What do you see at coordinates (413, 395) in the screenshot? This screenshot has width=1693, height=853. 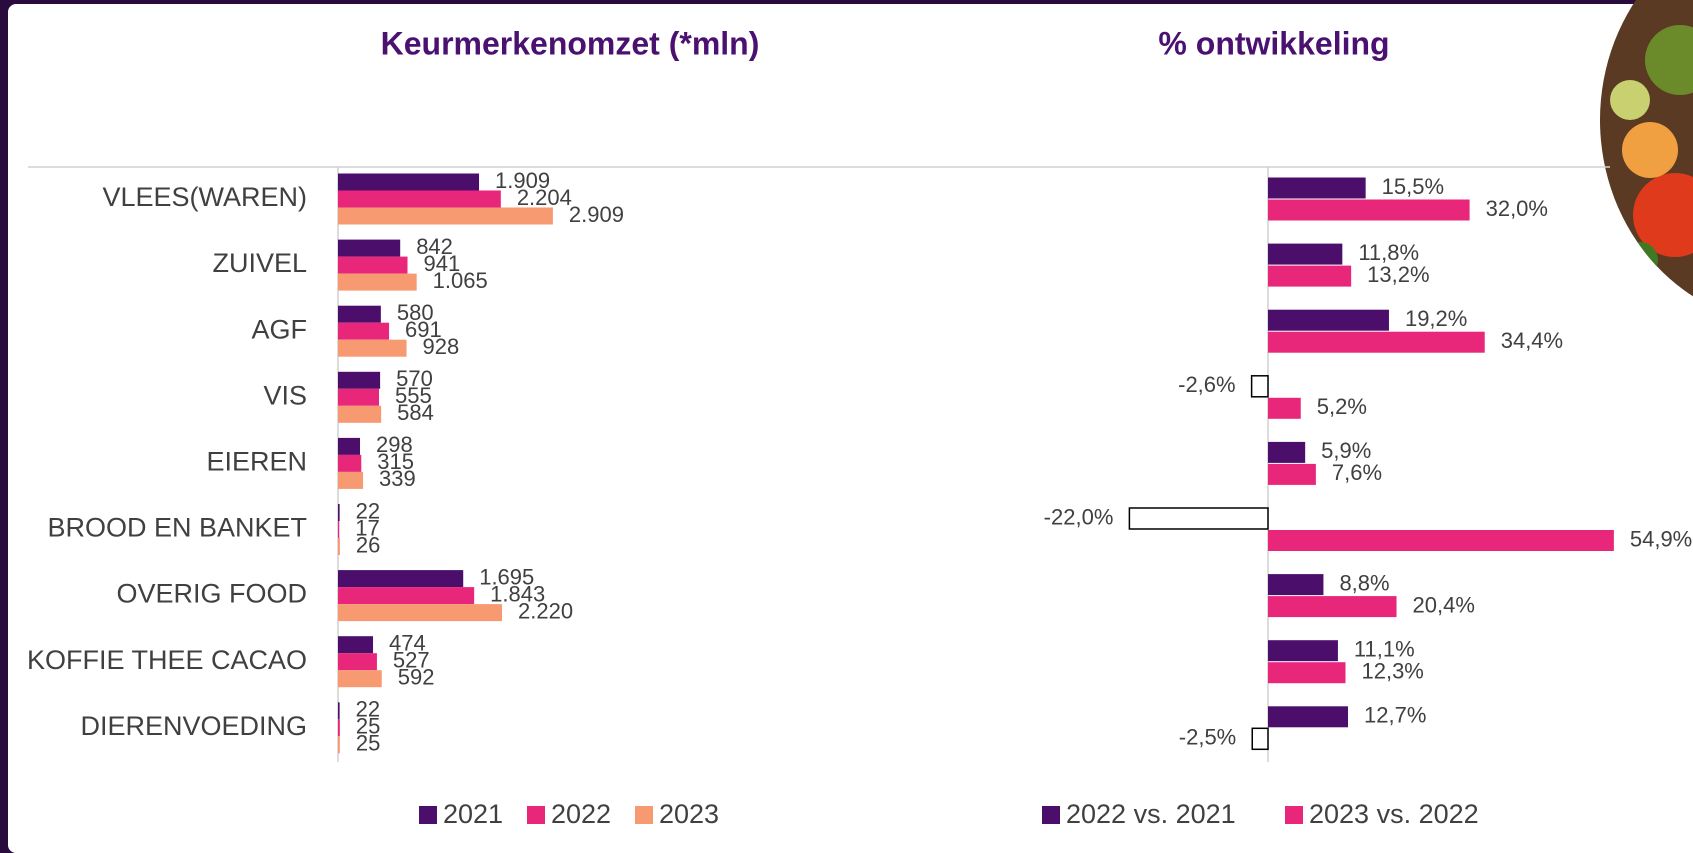 I see `value-label: 555` at bounding box center [413, 395].